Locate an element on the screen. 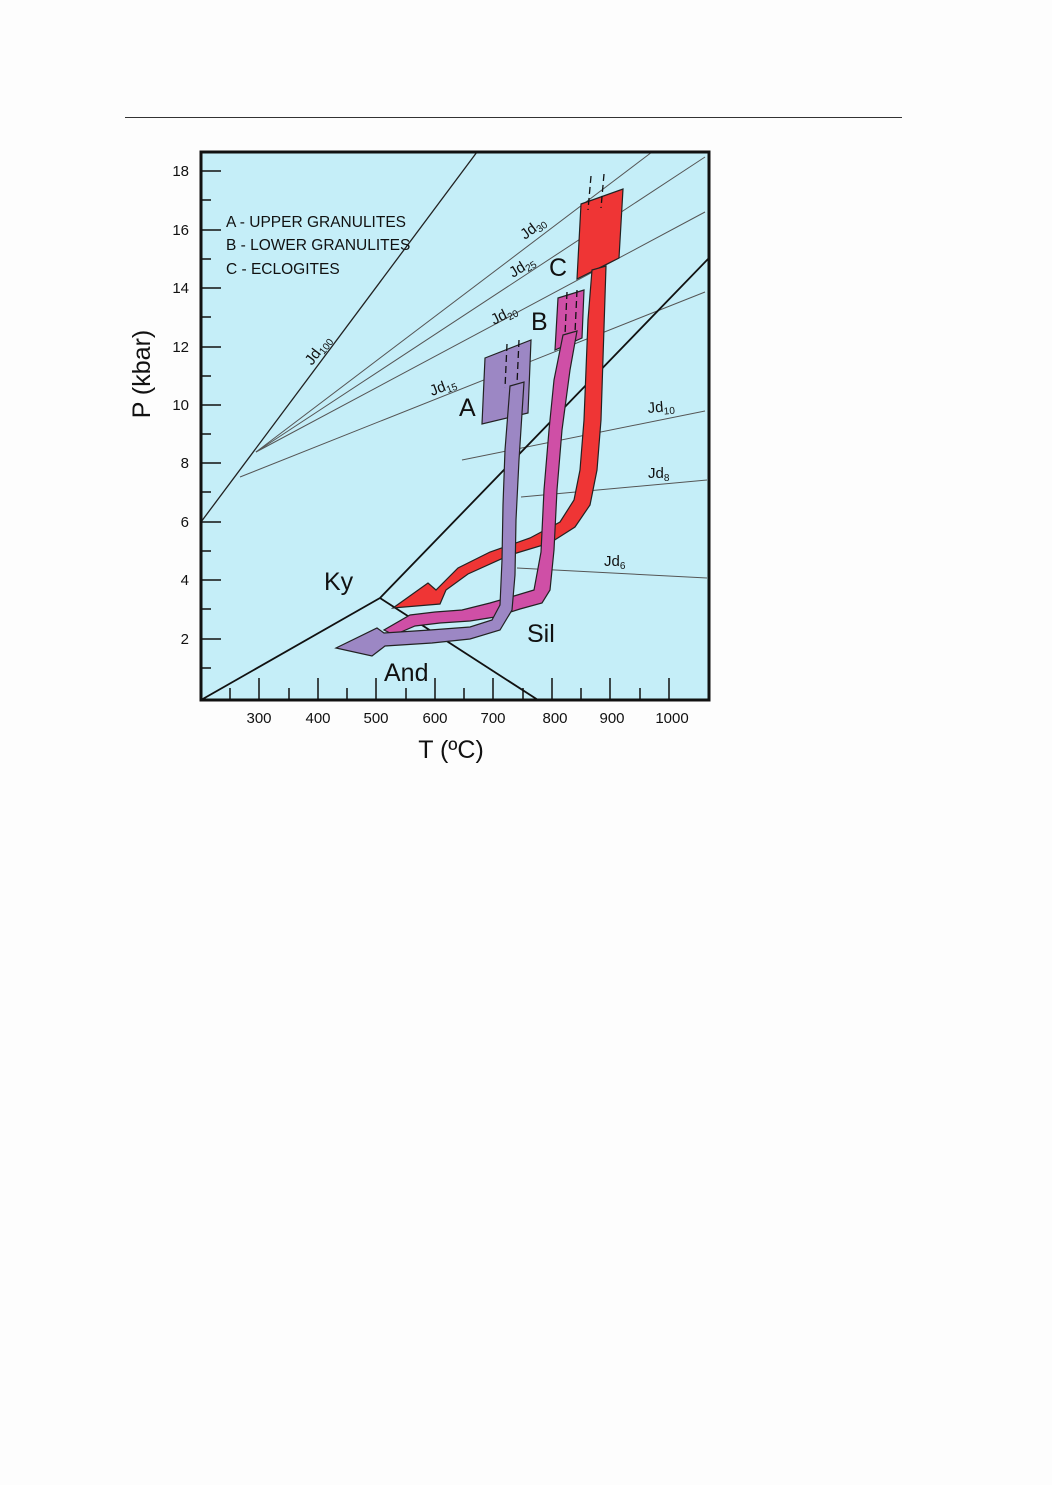 The height and width of the screenshot is (1485, 1052). path-a-arrow is located at coordinates (429, 519).